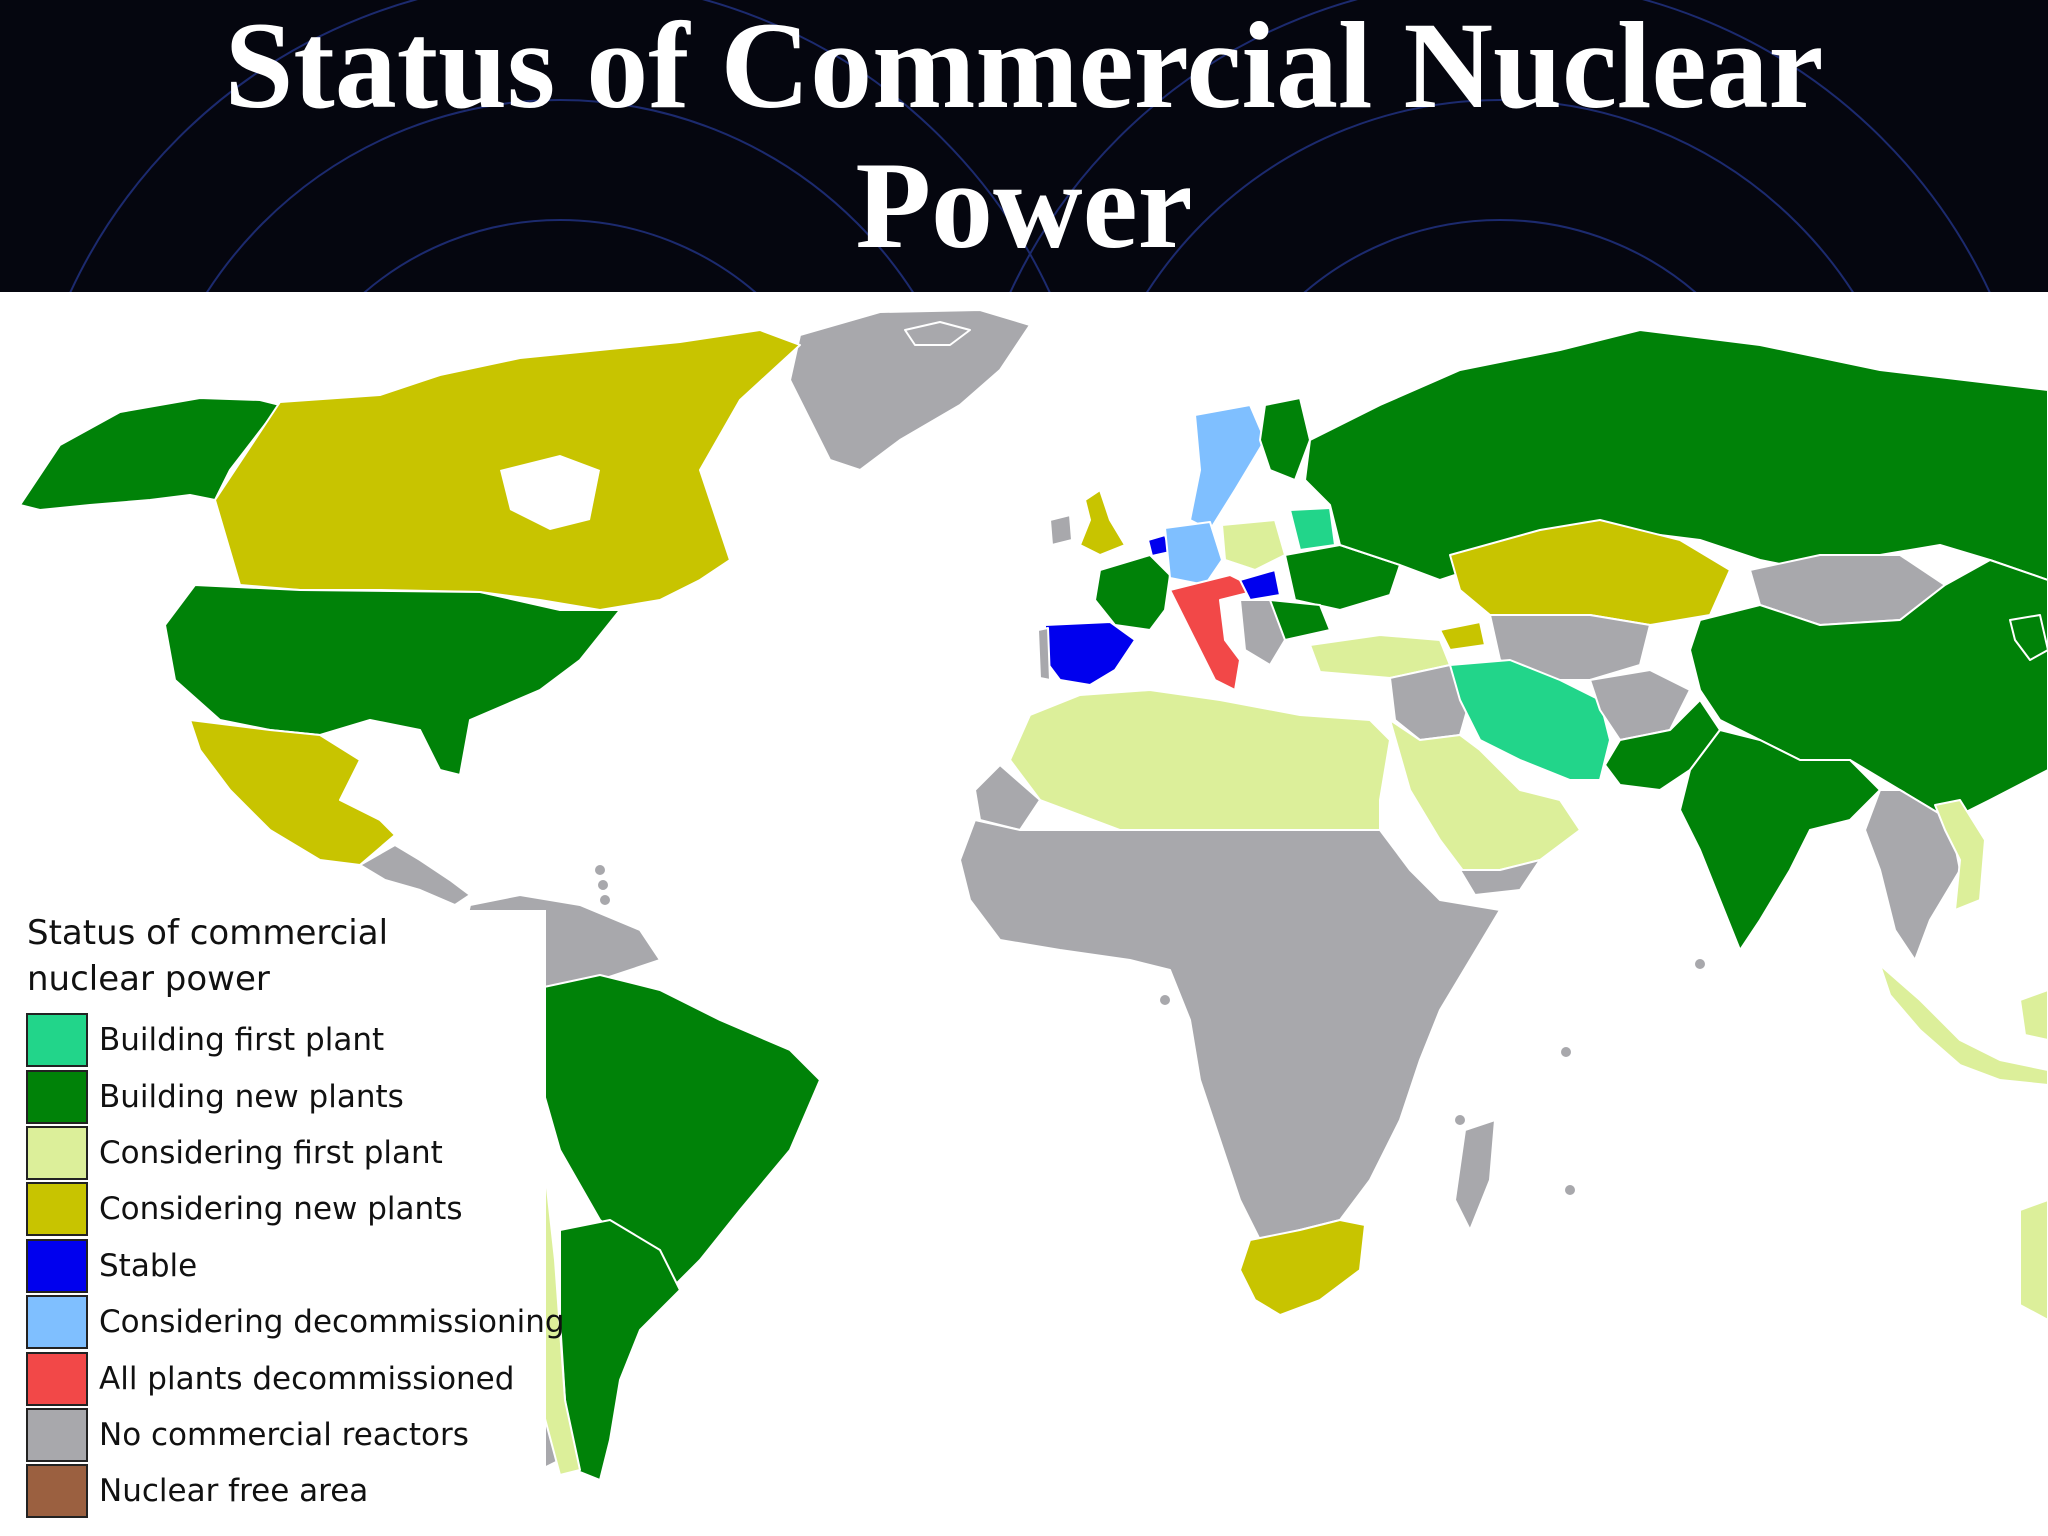  What do you see at coordinates (1061, 530) in the screenshot?
I see `region-ireland` at bounding box center [1061, 530].